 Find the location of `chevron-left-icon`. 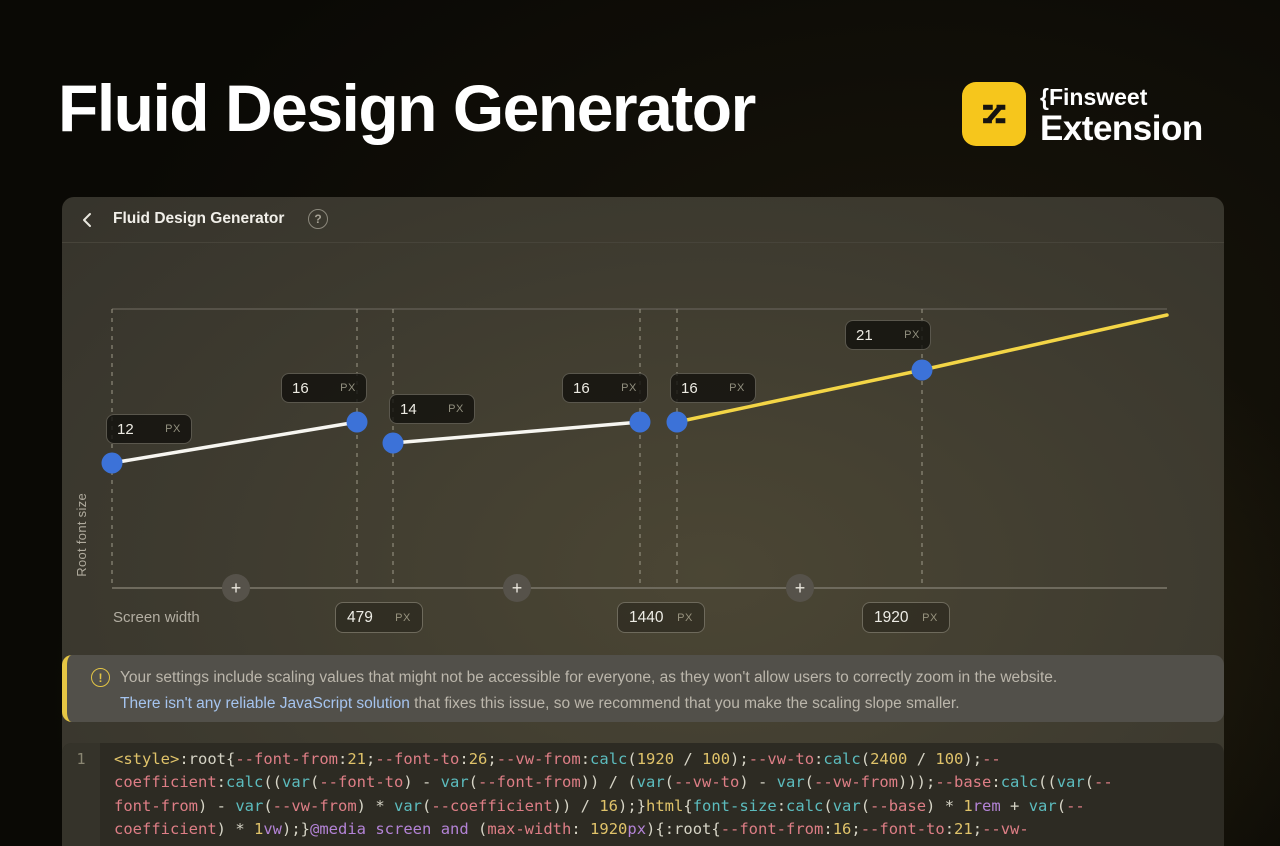

chevron-left-icon is located at coordinates (87, 220).